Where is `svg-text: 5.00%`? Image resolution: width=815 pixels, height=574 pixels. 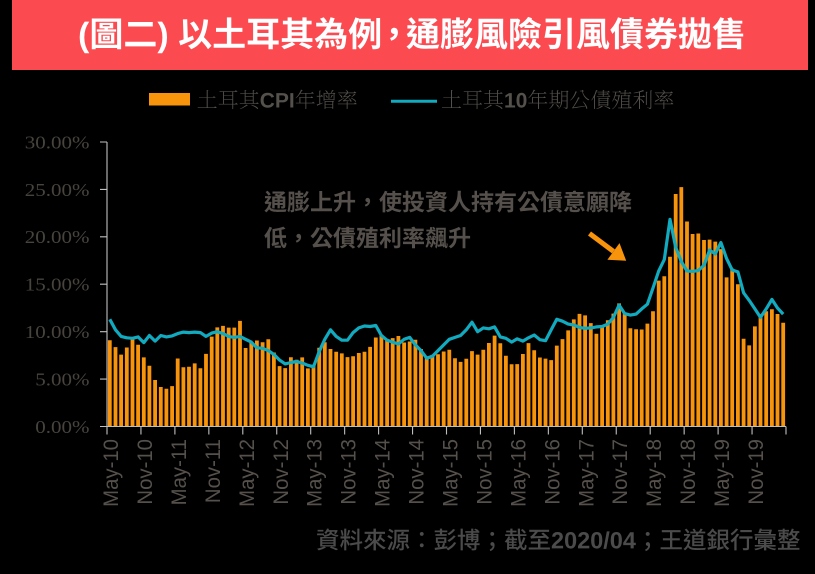
svg-text: 5.00% is located at coordinates (62, 380).